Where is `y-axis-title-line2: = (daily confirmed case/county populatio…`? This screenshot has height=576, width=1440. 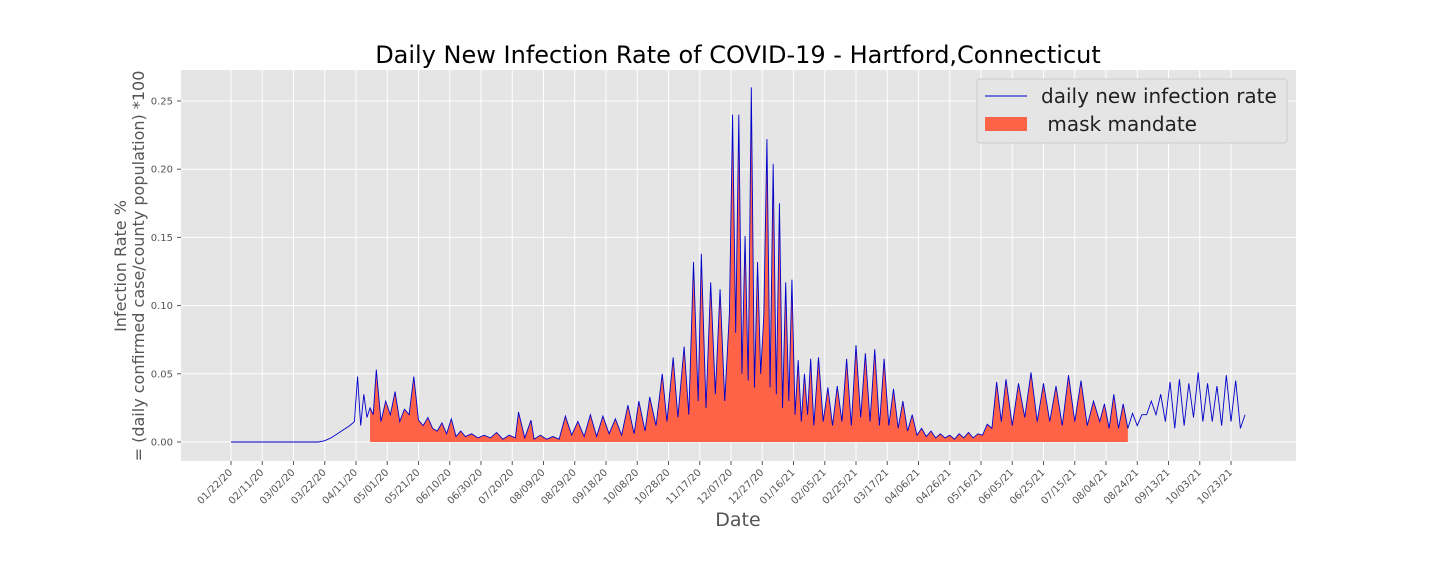 y-axis-title-line2: = (daily confirmed case/county populatio… is located at coordinates (138, 266).